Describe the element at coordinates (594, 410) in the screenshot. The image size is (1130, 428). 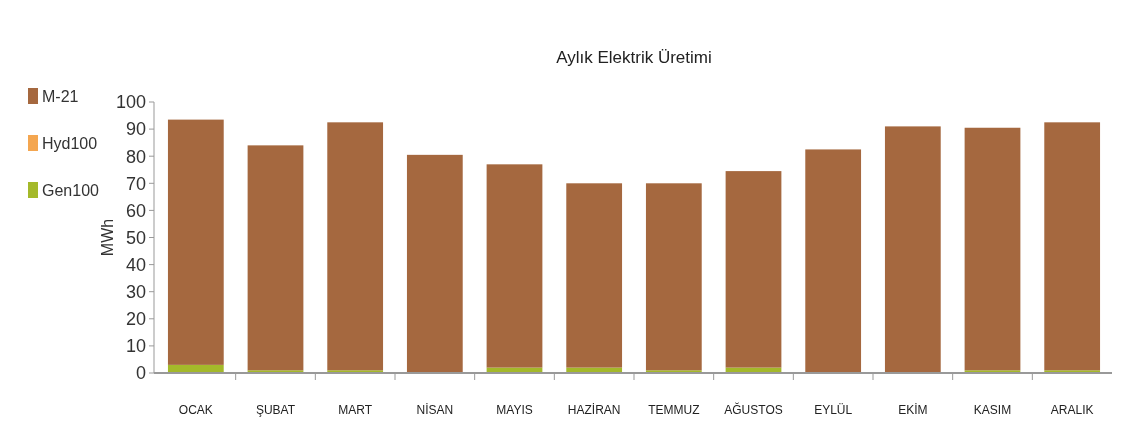
I see `x-tick-label: HAZİRAN` at that location.